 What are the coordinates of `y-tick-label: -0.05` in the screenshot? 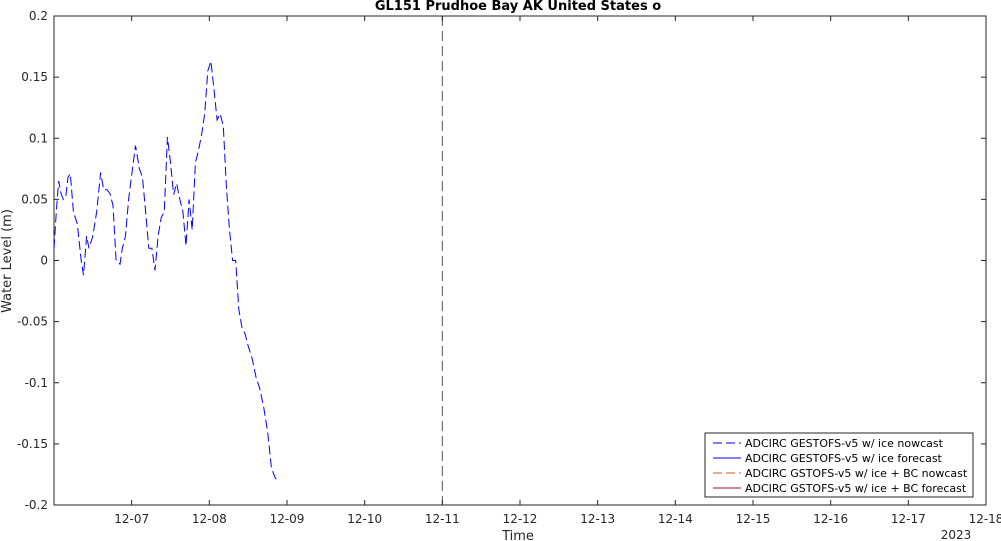 It's located at (32, 322).